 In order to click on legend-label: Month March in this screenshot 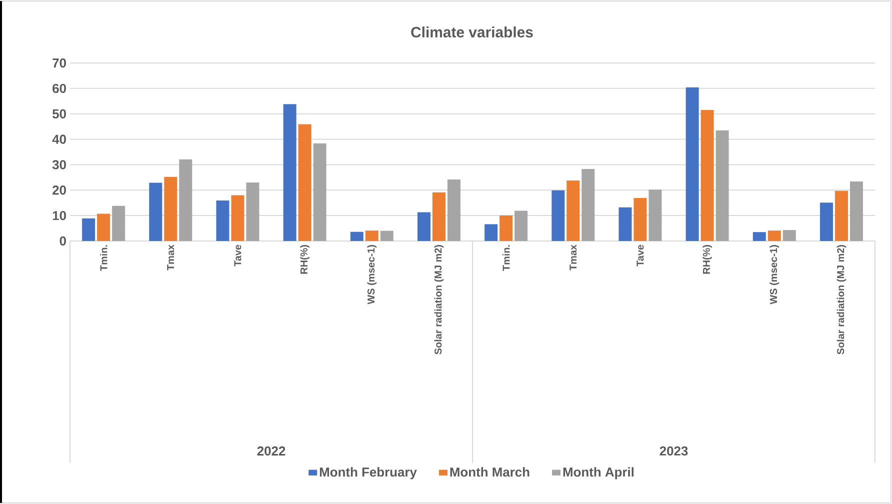, I will do `click(490, 472)`.